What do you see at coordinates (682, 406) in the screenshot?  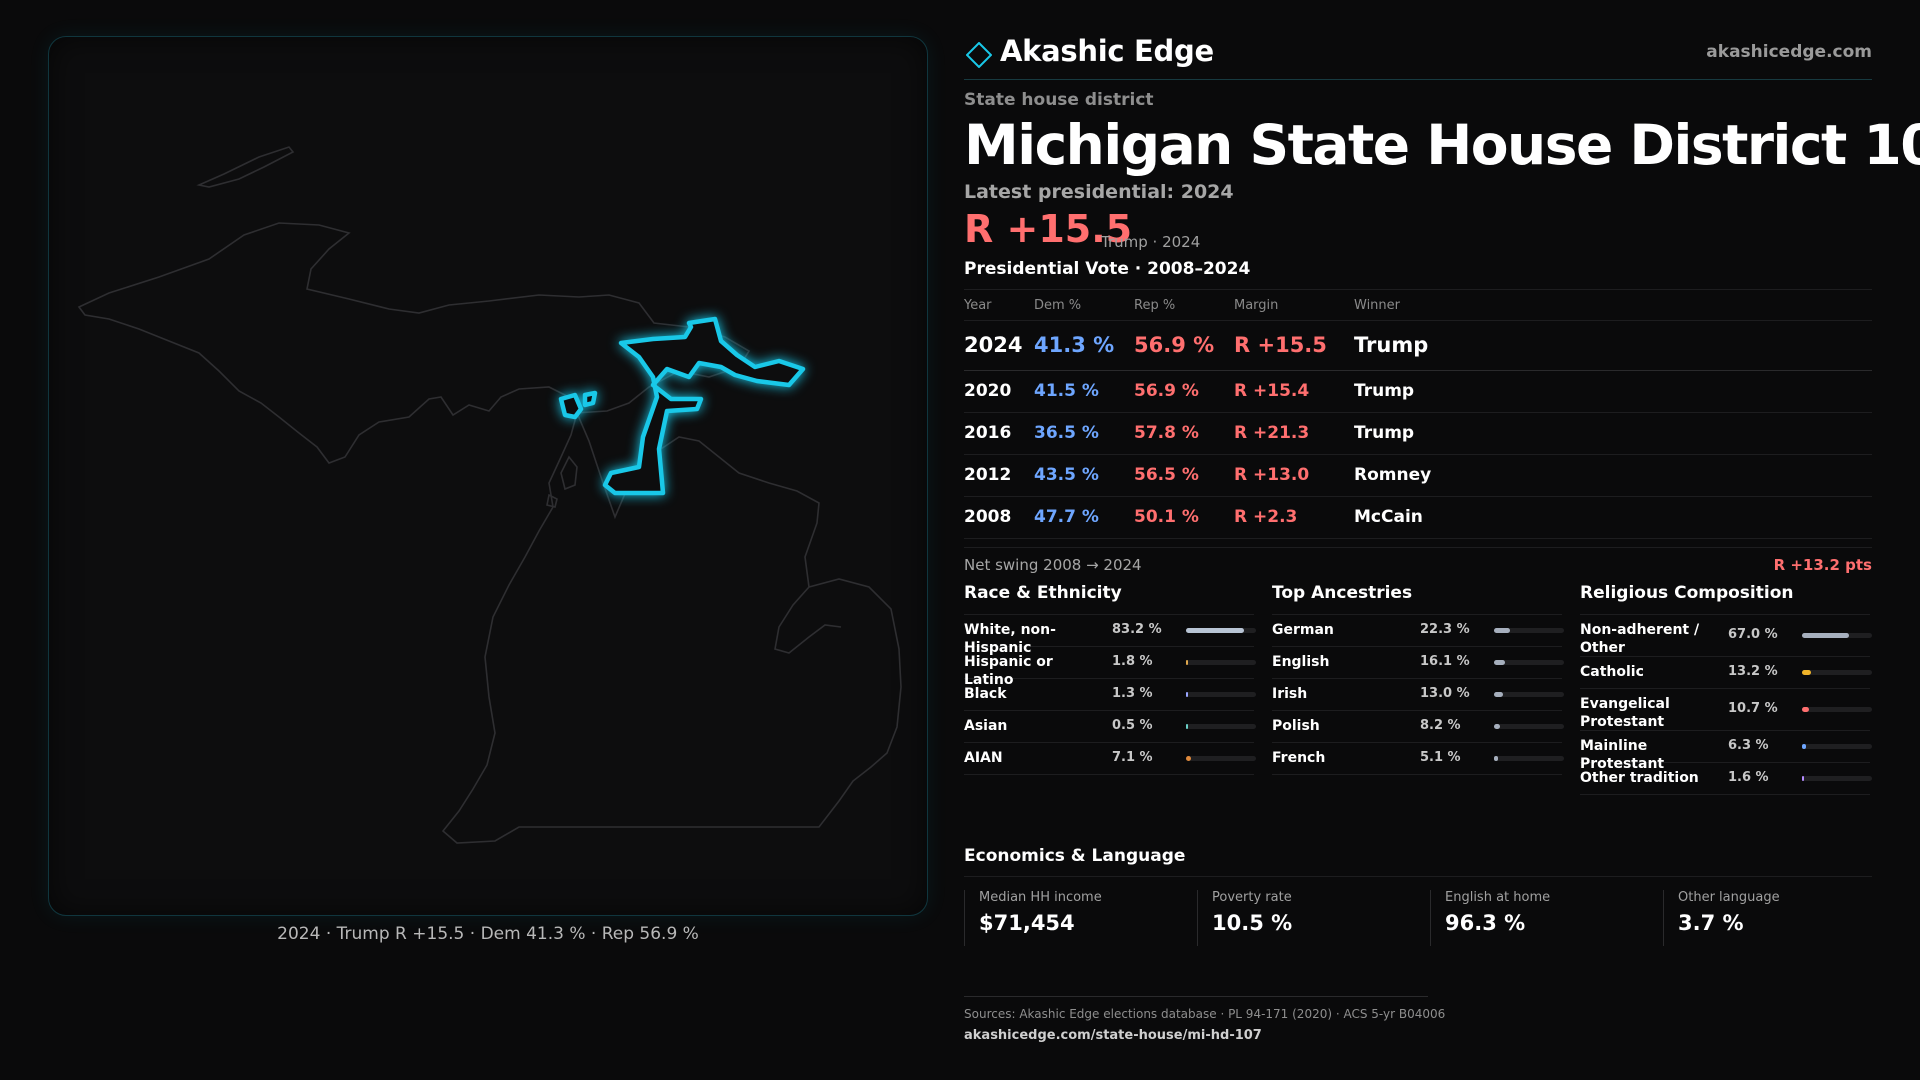 I see `district-107-shape` at bounding box center [682, 406].